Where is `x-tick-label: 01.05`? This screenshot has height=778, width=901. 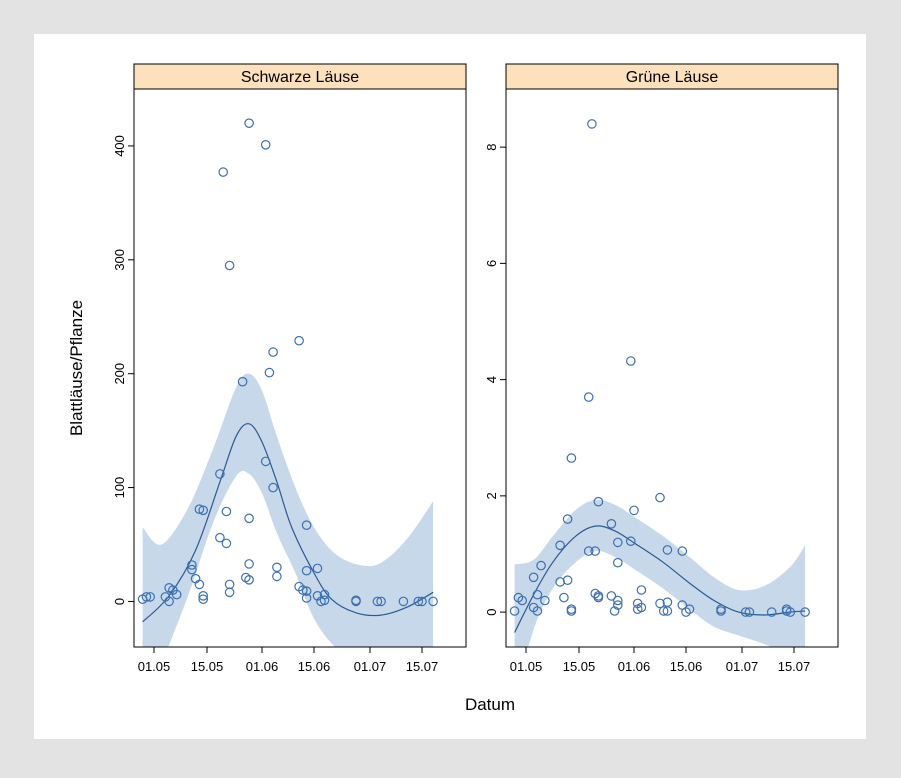 x-tick-label: 01.05 is located at coordinates (154, 666).